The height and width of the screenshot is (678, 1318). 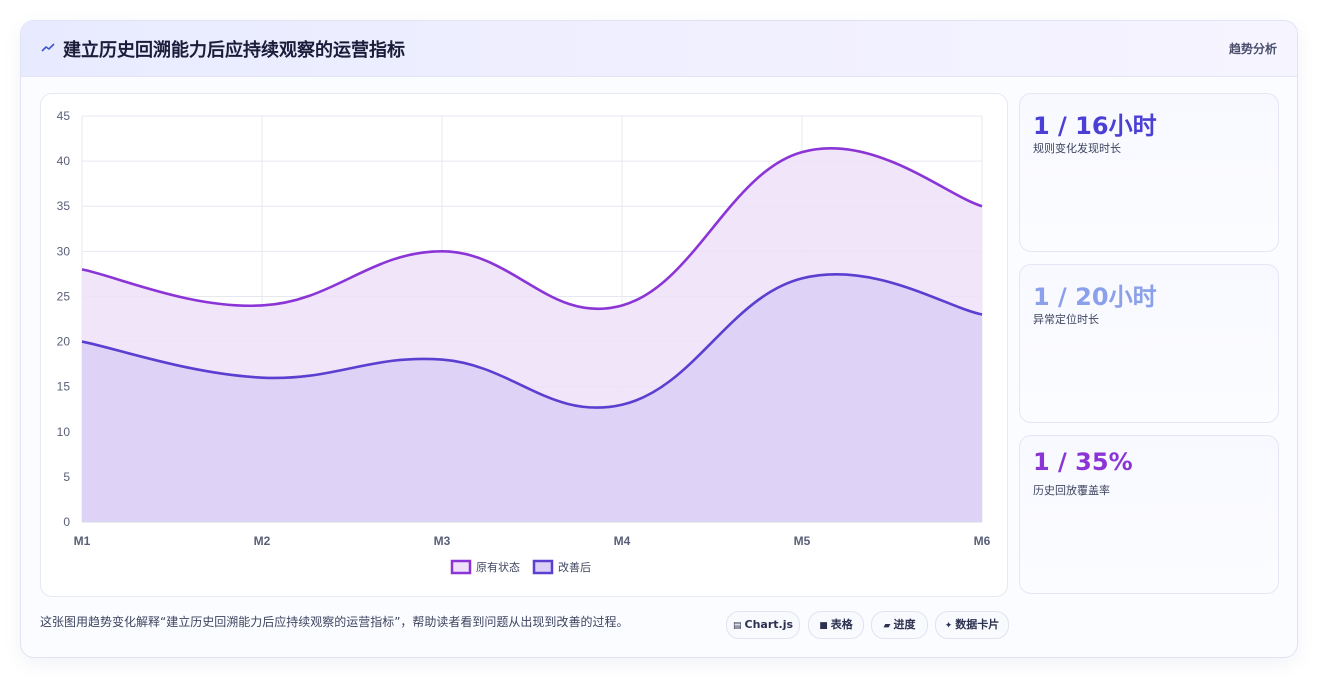 I want to click on y-tick-label: 30, so click(x=64, y=251).